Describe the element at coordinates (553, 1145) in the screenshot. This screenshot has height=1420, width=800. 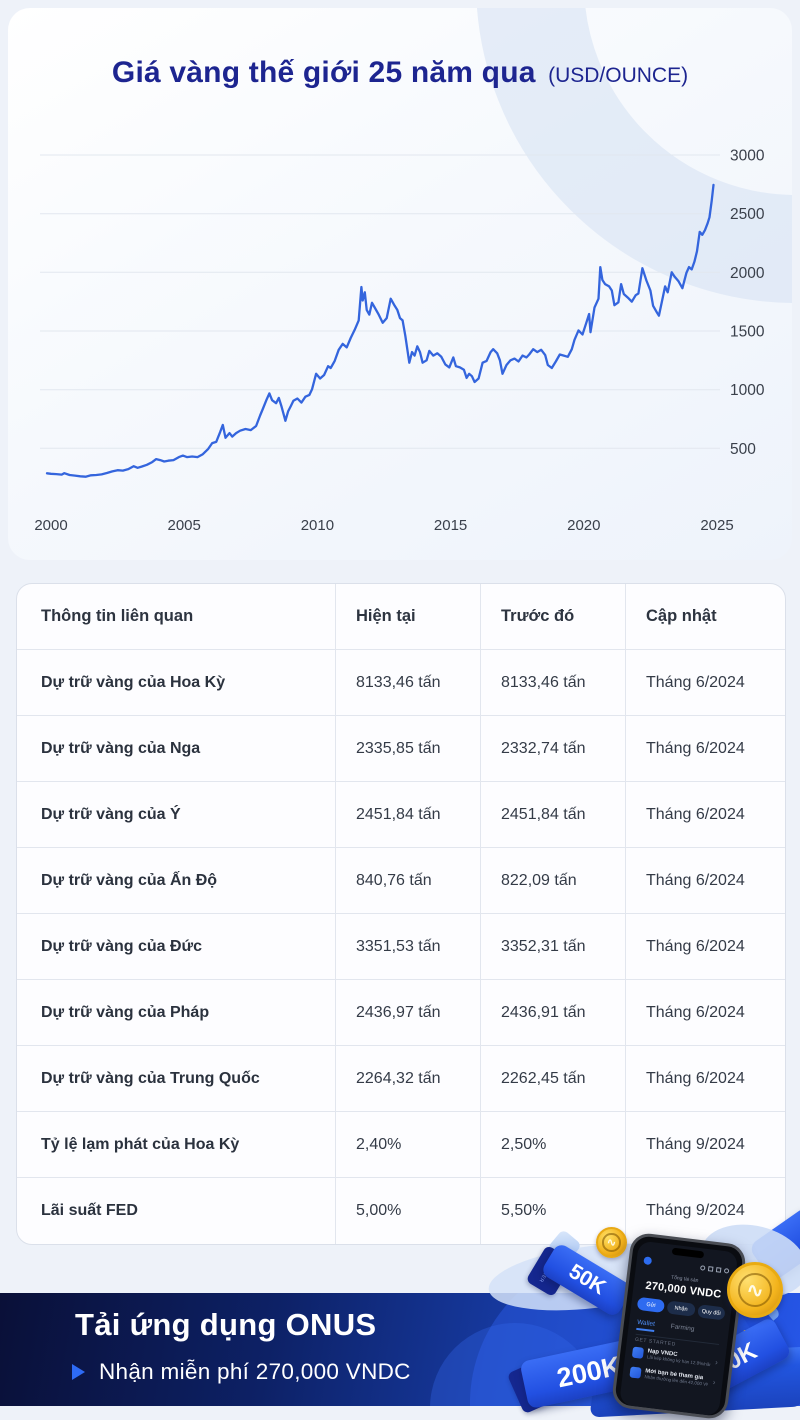
I see `cell-previous: 2,50%` at that location.